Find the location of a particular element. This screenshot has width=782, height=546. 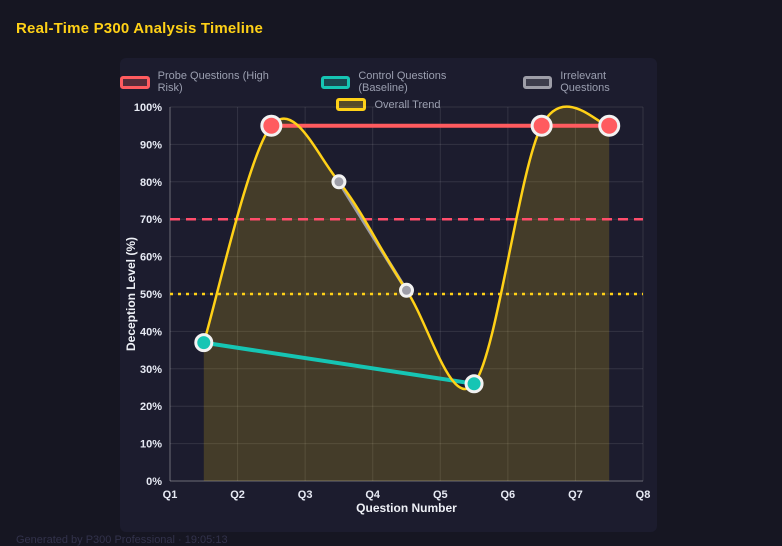

x-axis-title: Question Number is located at coordinates (406, 508).